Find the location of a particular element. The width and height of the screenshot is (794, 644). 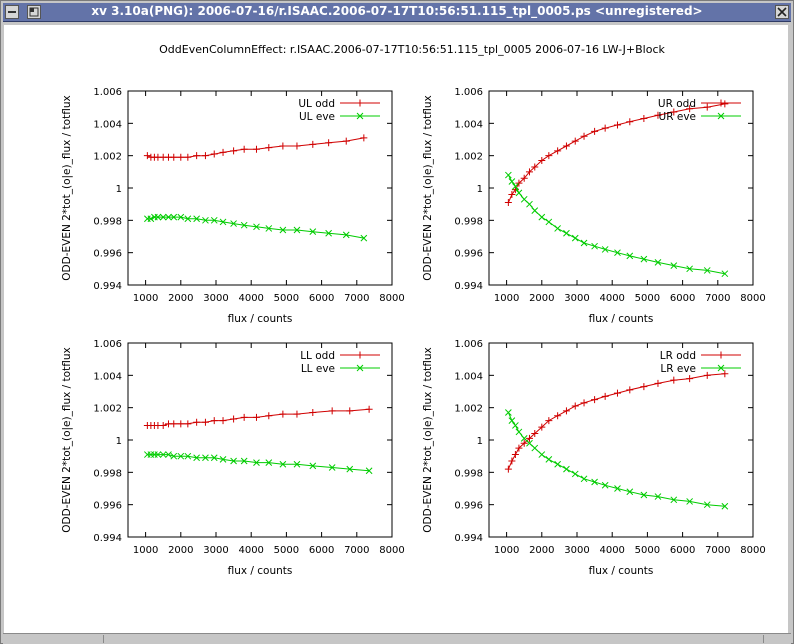

minimize-icon is located at coordinates (34, 12).